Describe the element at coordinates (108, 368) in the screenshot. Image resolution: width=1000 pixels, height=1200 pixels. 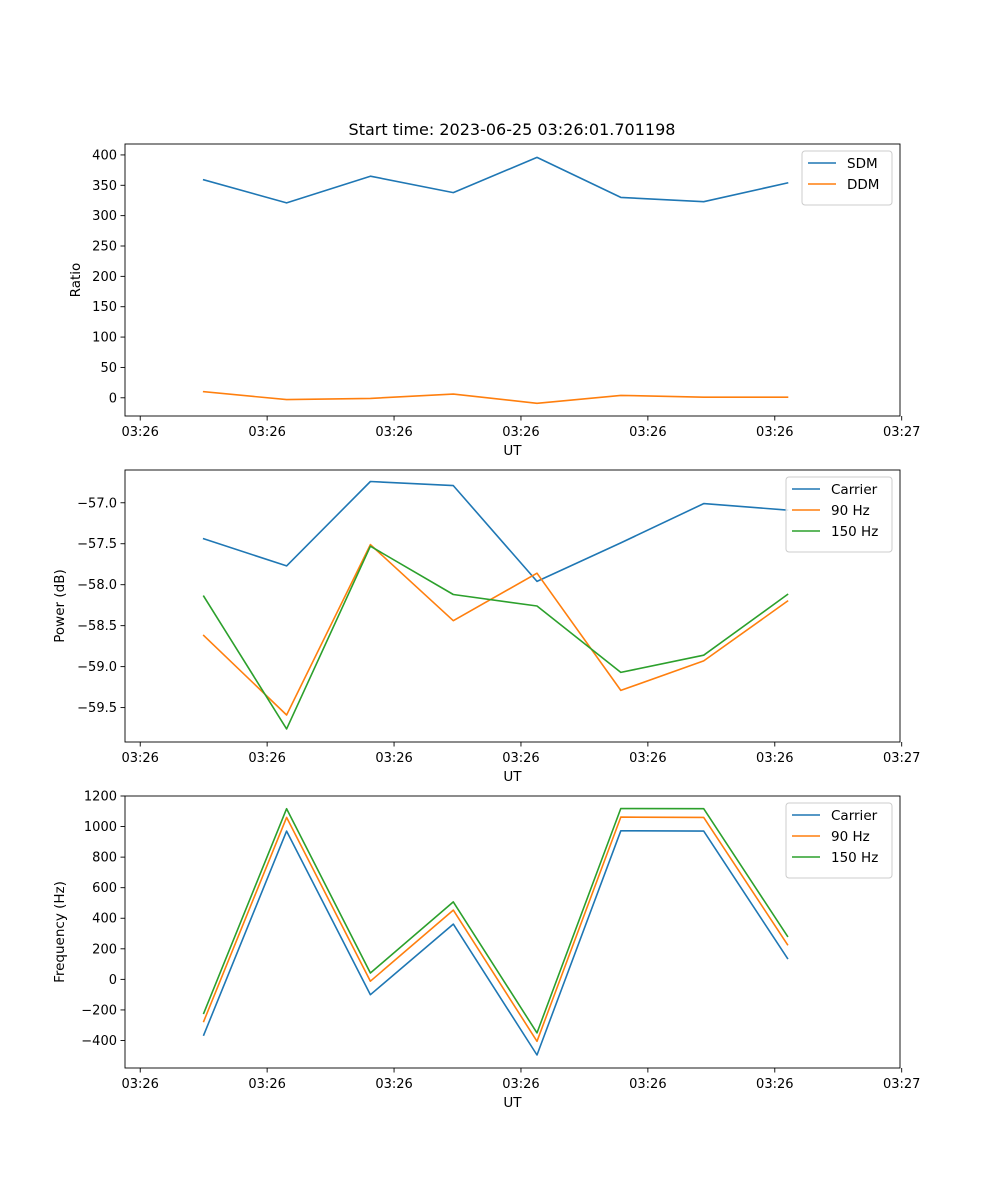
I see `y-tick-label: 50` at that location.